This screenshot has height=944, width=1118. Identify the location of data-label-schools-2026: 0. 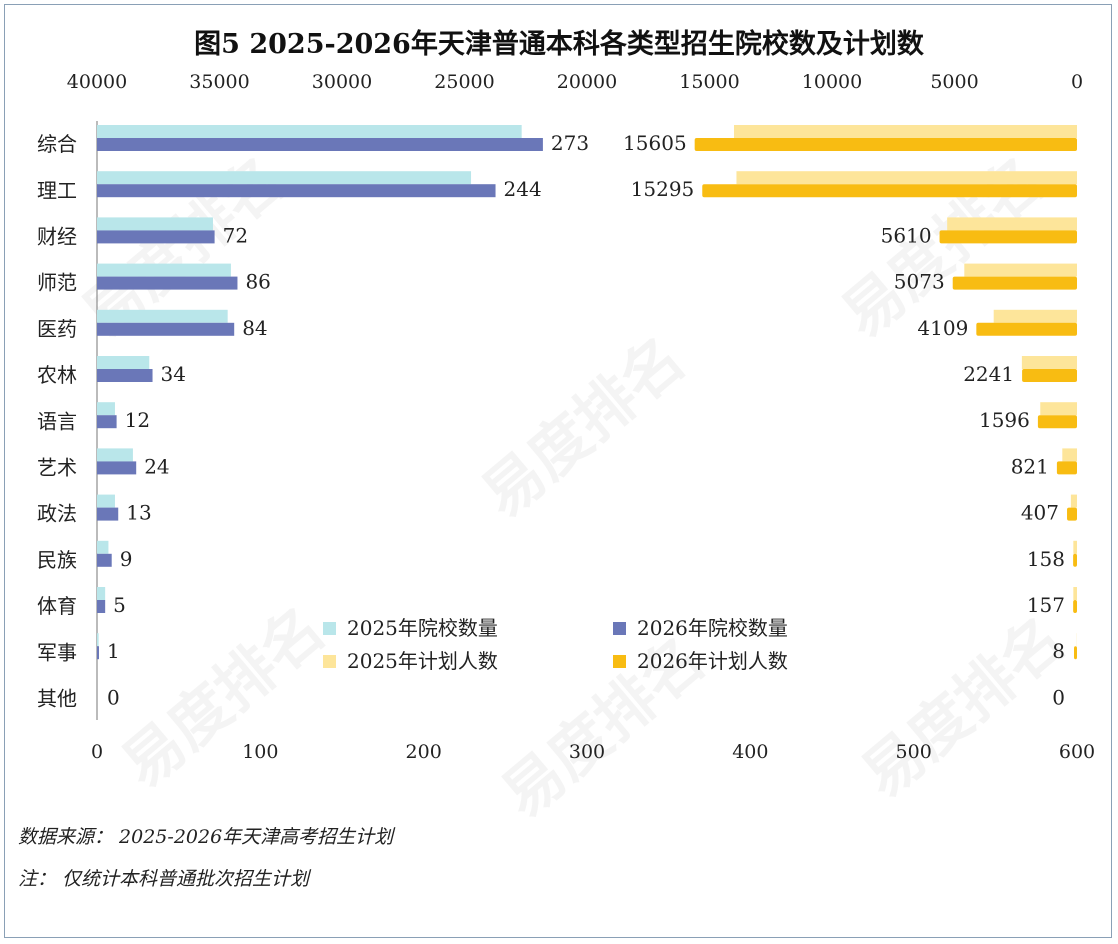
(113, 697).